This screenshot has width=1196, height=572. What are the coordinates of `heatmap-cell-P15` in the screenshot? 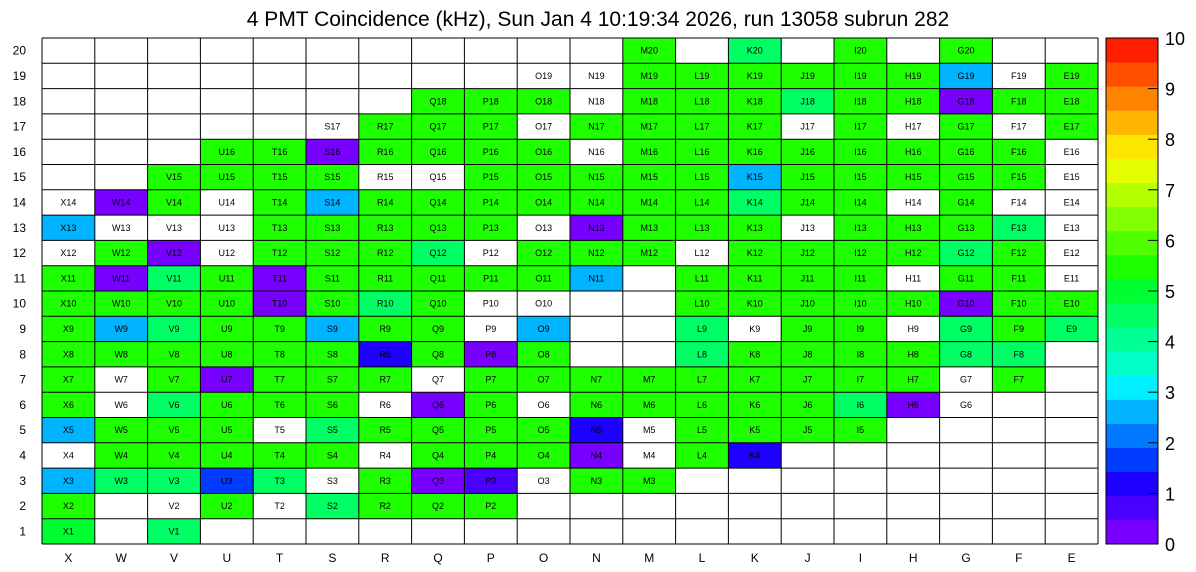 It's located at (491, 177).